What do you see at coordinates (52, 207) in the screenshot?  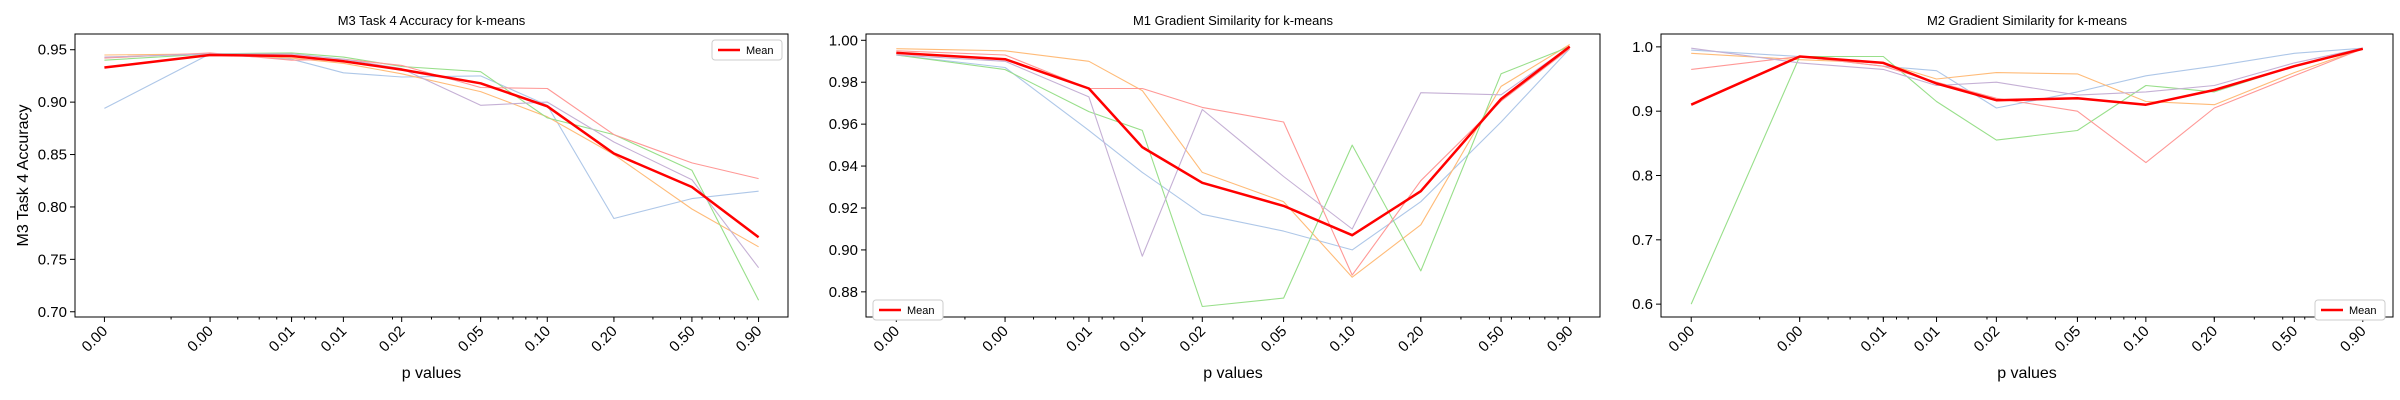 I see `y-tick-label: 0.80` at bounding box center [52, 207].